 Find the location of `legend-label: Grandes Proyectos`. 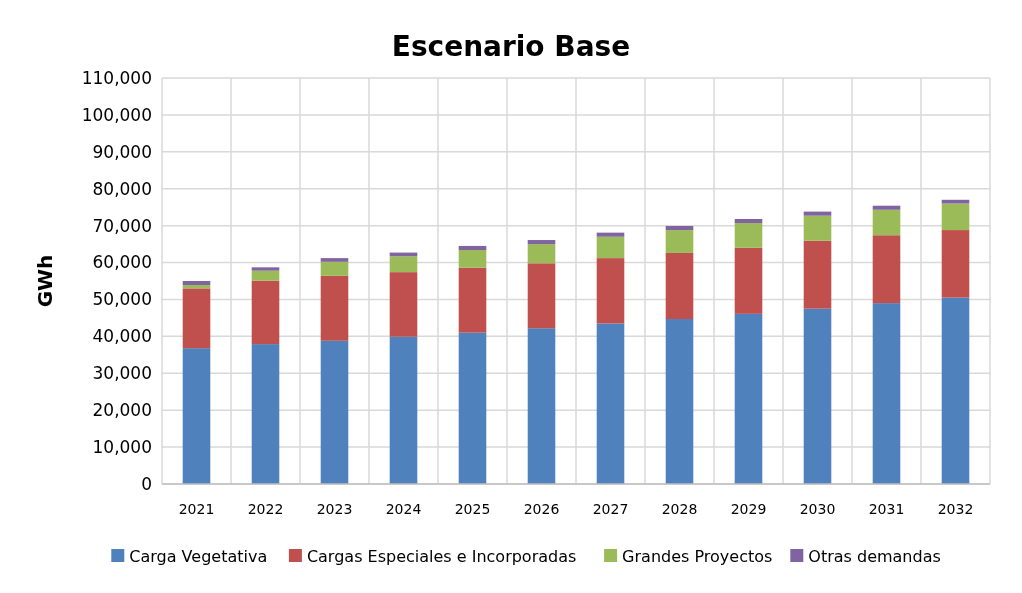

legend-label: Grandes Proyectos is located at coordinates (697, 556).